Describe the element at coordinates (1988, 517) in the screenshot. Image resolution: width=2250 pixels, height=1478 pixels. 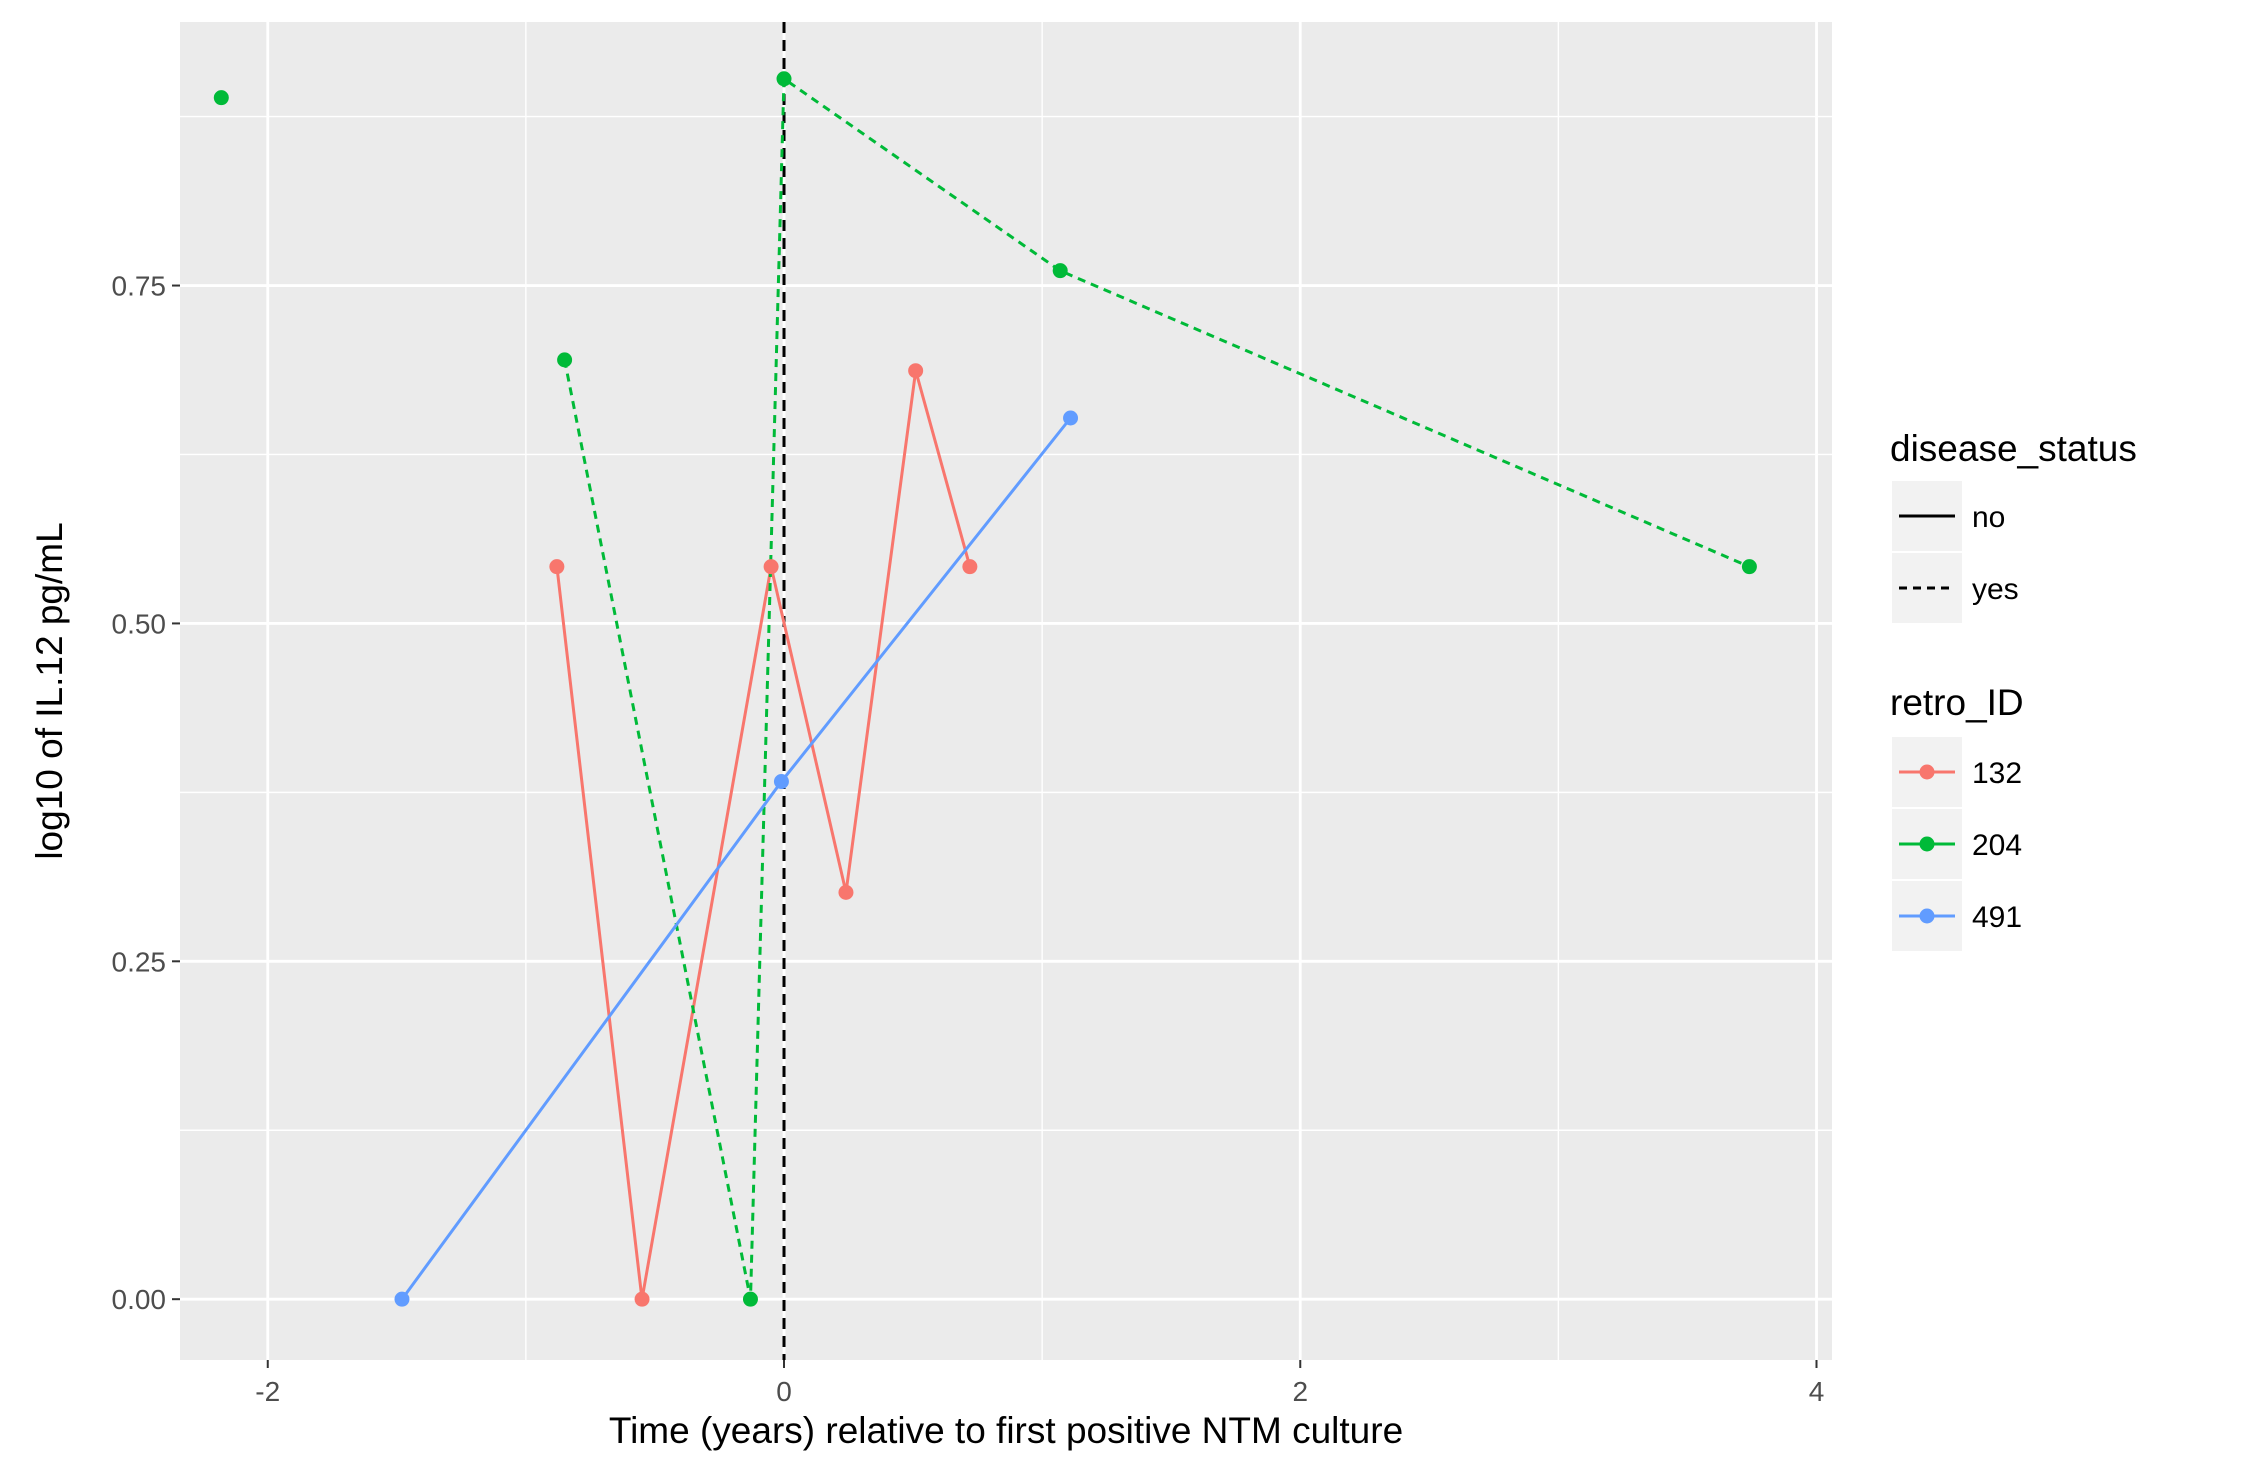
I see `legend-label-no: no` at that location.